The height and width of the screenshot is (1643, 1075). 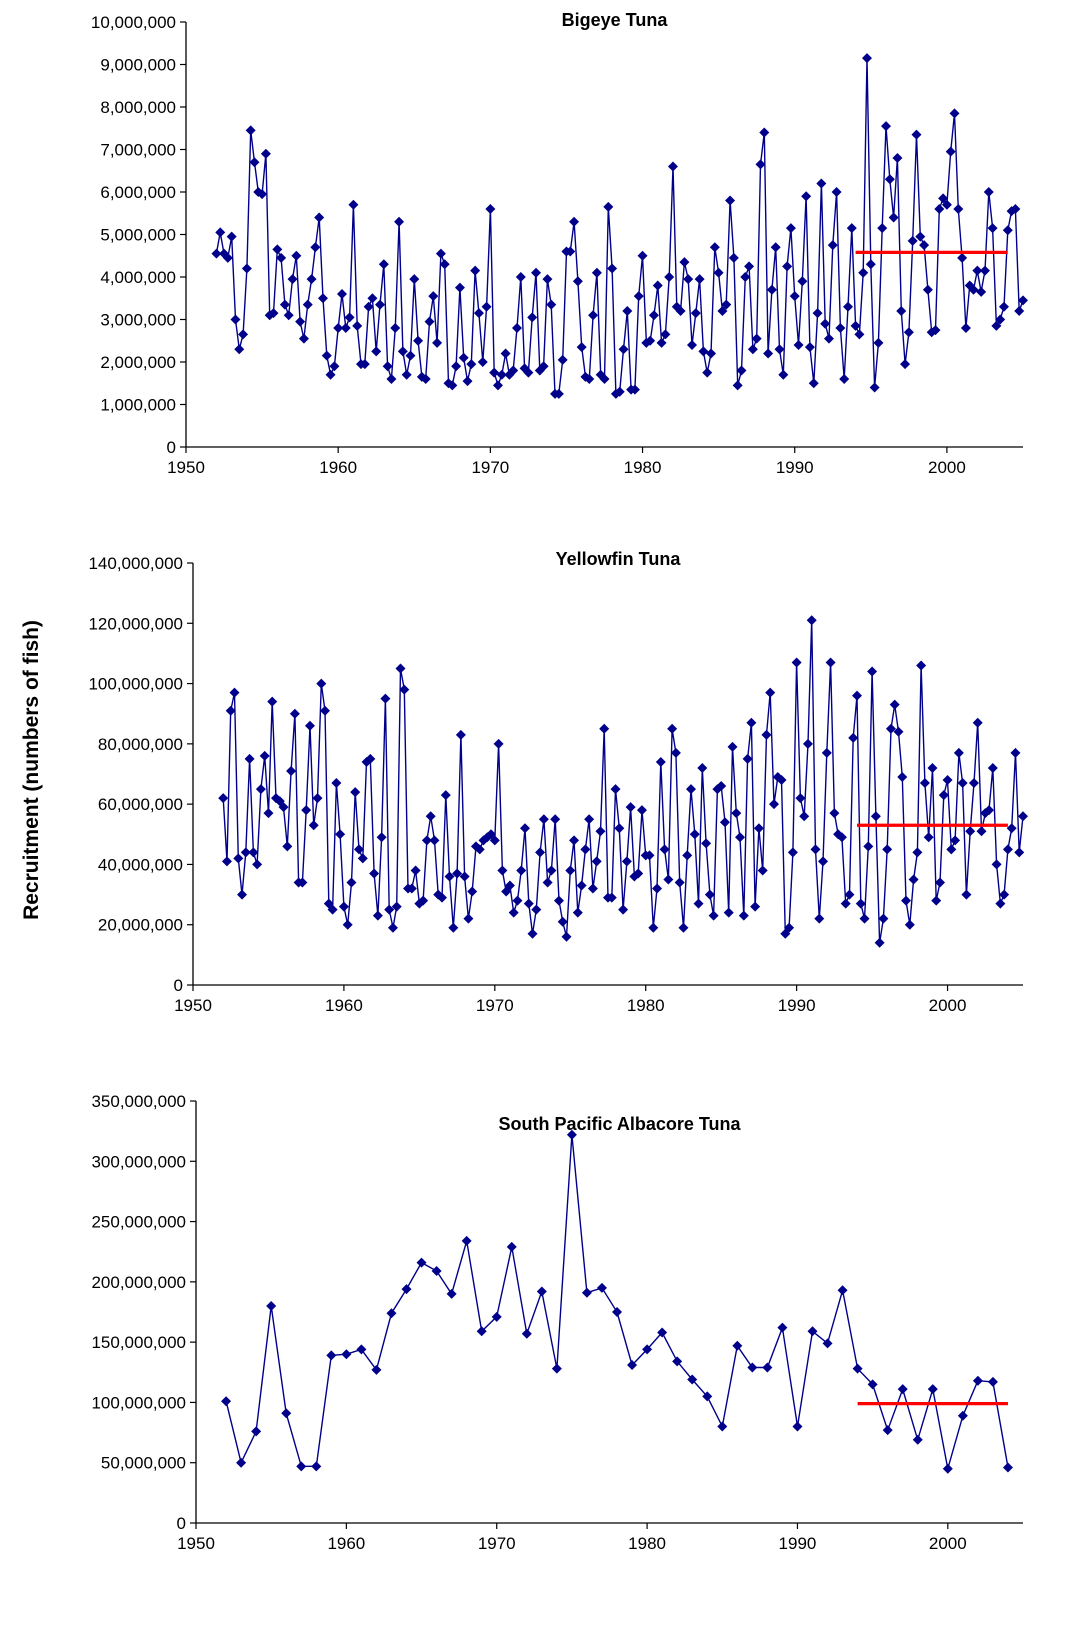 I want to click on y-tick-label: 140,000,000, so click(x=135, y=563).